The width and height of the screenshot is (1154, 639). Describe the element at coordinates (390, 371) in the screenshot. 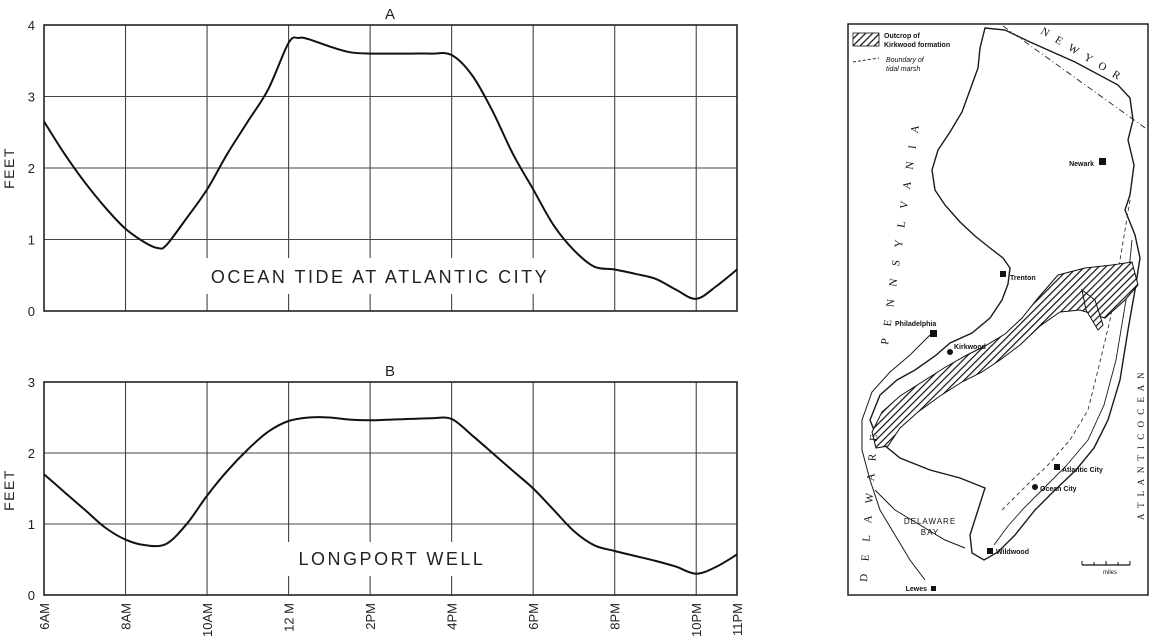

I see `chart-b-title: B` at that location.